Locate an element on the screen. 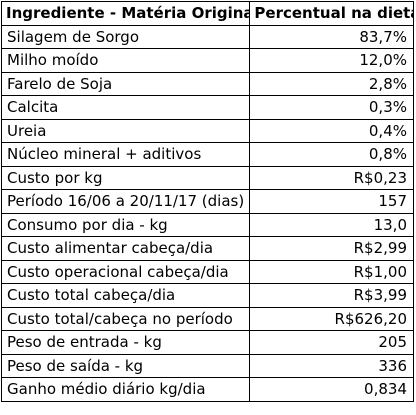 The height and width of the screenshot is (415, 416). row-value: R$3,99 is located at coordinates (331, 295).